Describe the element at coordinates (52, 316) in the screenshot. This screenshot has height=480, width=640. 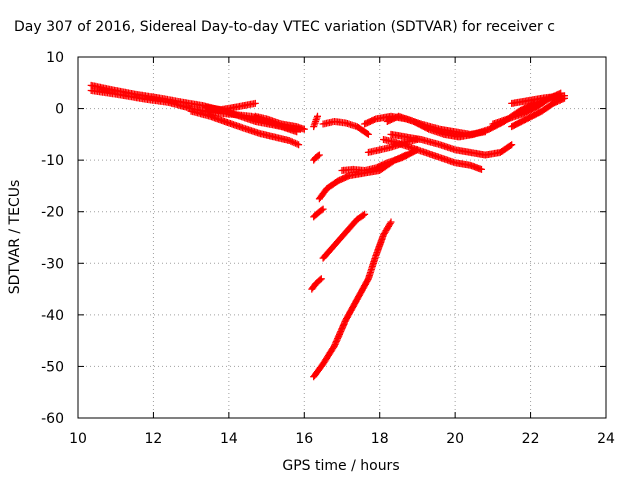
I see `y-tick-label: -40` at that location.